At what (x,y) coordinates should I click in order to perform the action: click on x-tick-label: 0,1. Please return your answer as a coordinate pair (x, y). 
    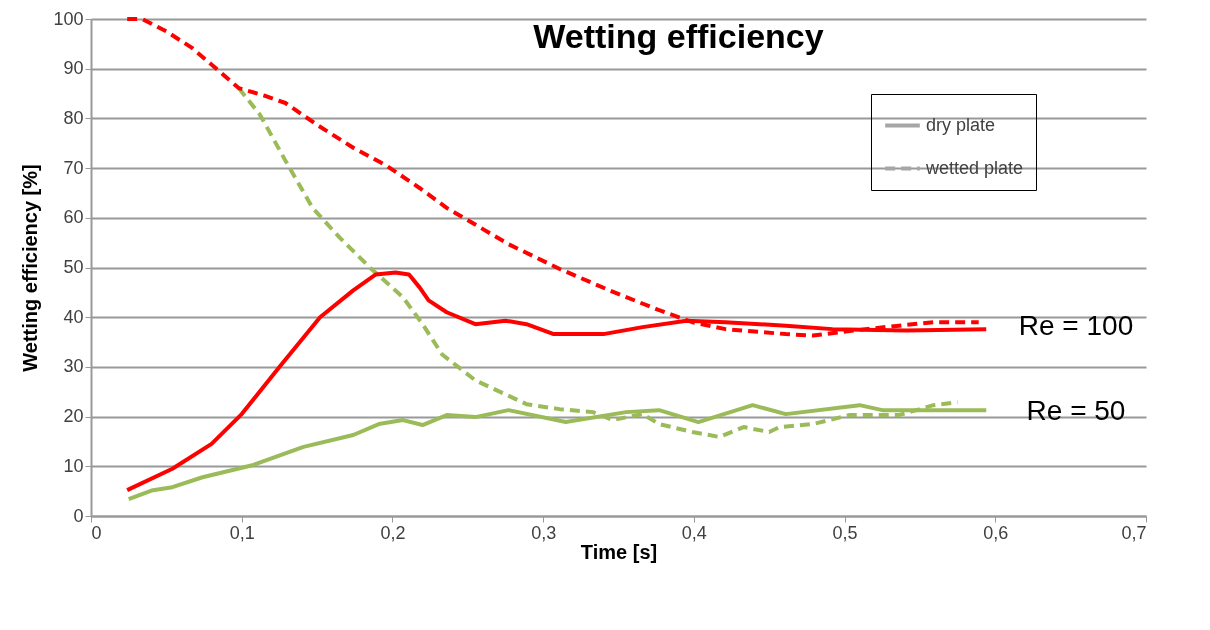
    Looking at the image, I should click on (242, 532).